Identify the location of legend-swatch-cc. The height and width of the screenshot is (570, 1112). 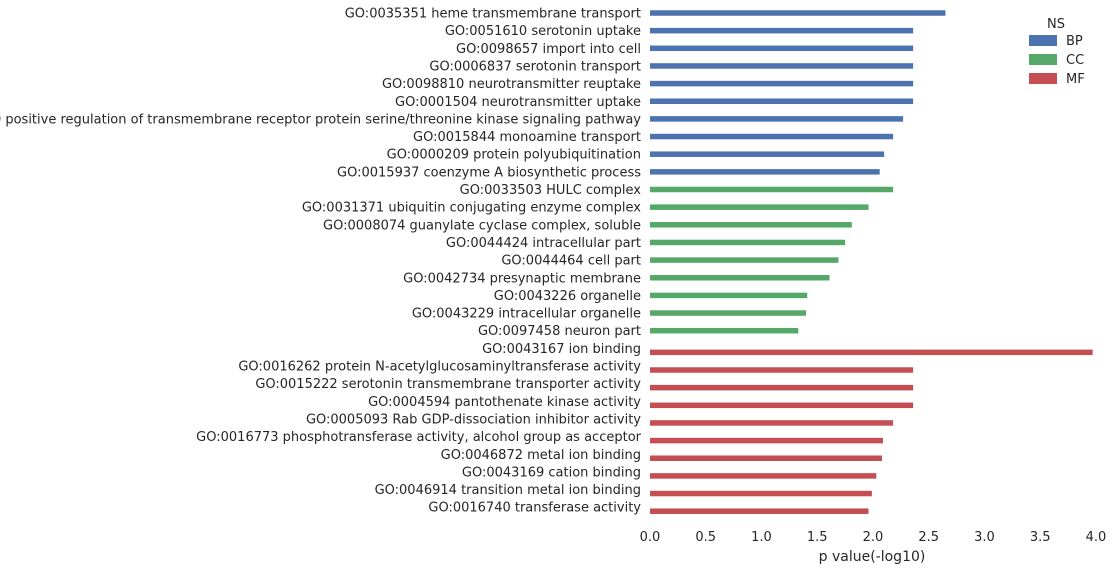
(1043, 59).